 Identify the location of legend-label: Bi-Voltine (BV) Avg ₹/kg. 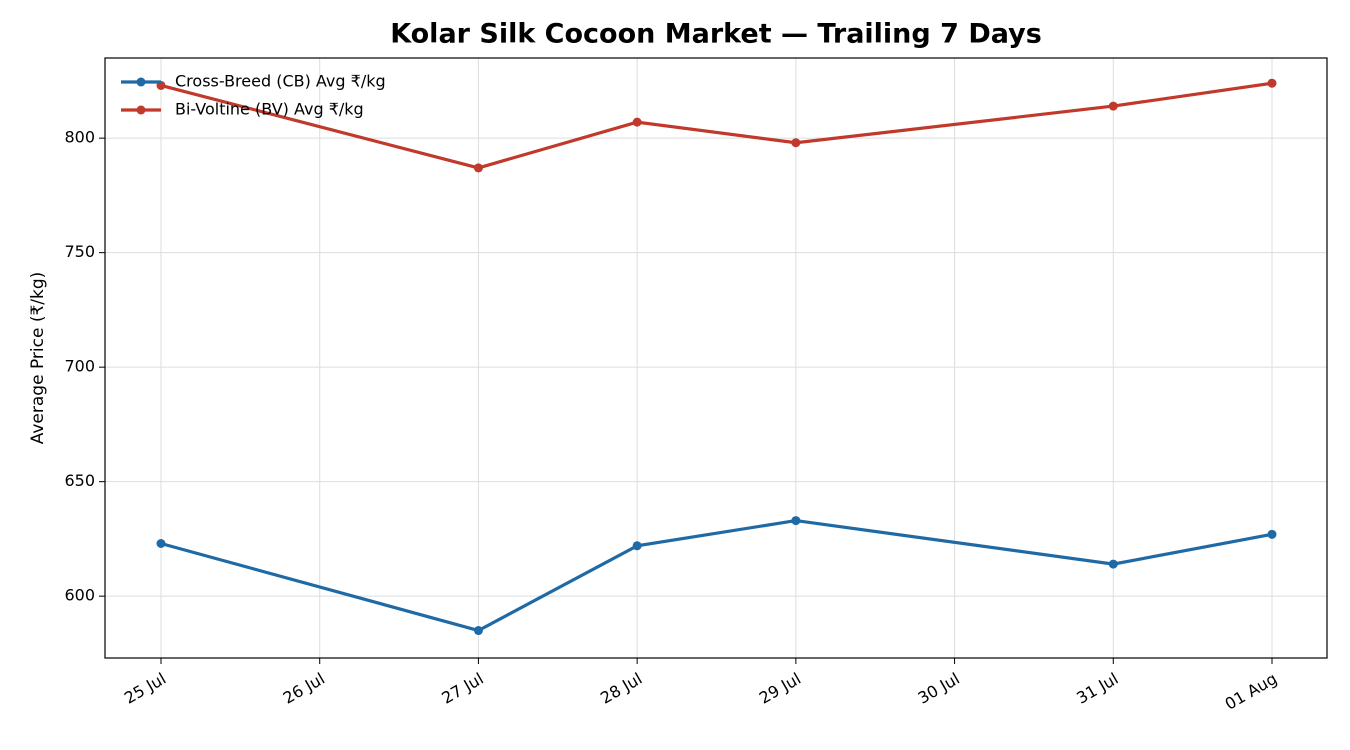
(269, 109).